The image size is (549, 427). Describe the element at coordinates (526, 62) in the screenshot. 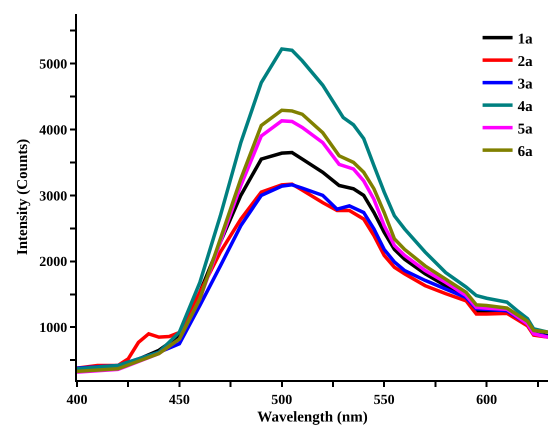

I see `legend-label: 2a` at that location.